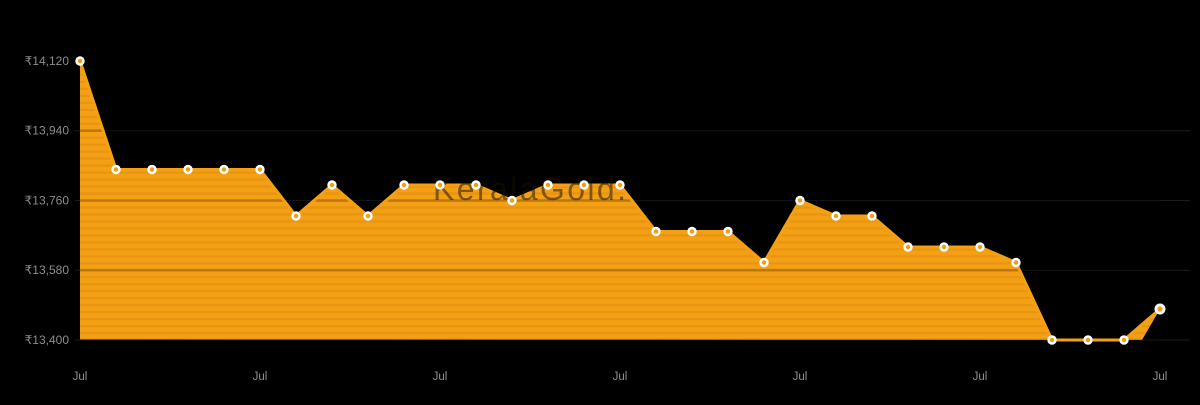  I want to click on svg-text: KeralaGold., so click(530, 189).